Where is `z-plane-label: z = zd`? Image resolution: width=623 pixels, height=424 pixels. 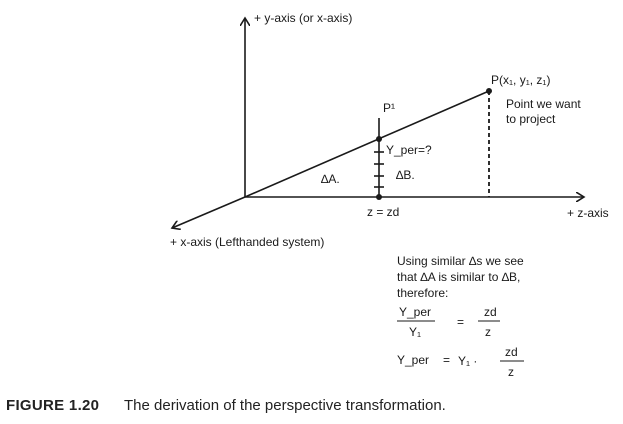
z-plane-label: z = zd is located at coordinates (383, 212).